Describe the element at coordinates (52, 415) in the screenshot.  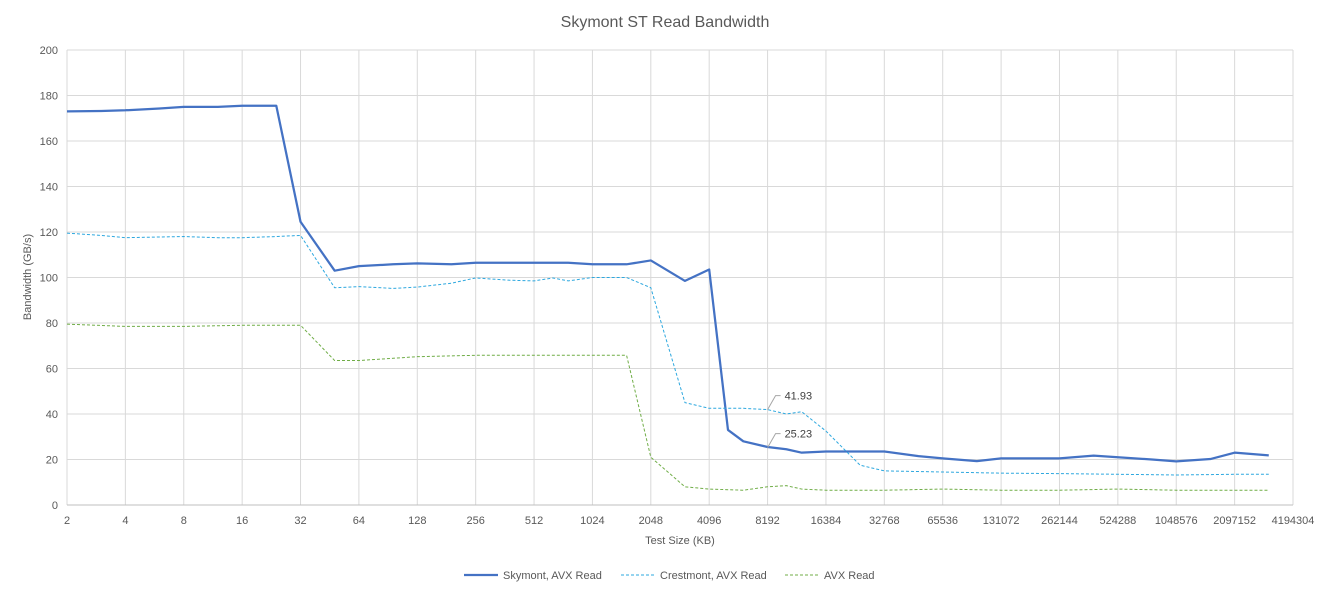
I see `y-tick-label: 40` at that location.